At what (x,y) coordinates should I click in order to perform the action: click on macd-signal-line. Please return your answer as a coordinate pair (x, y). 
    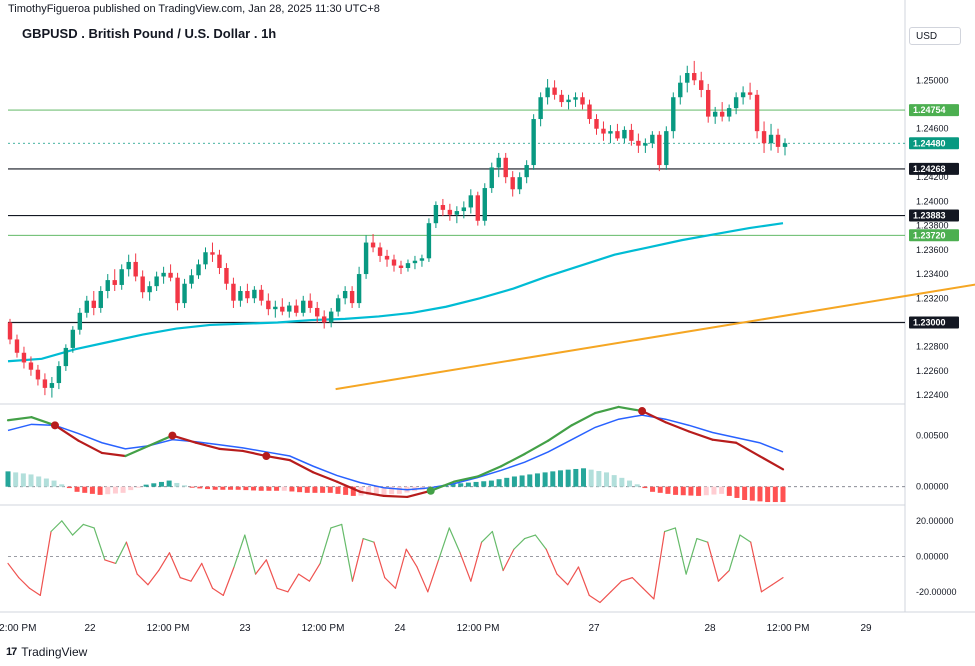
    Looking at the image, I should click on (395, 452).